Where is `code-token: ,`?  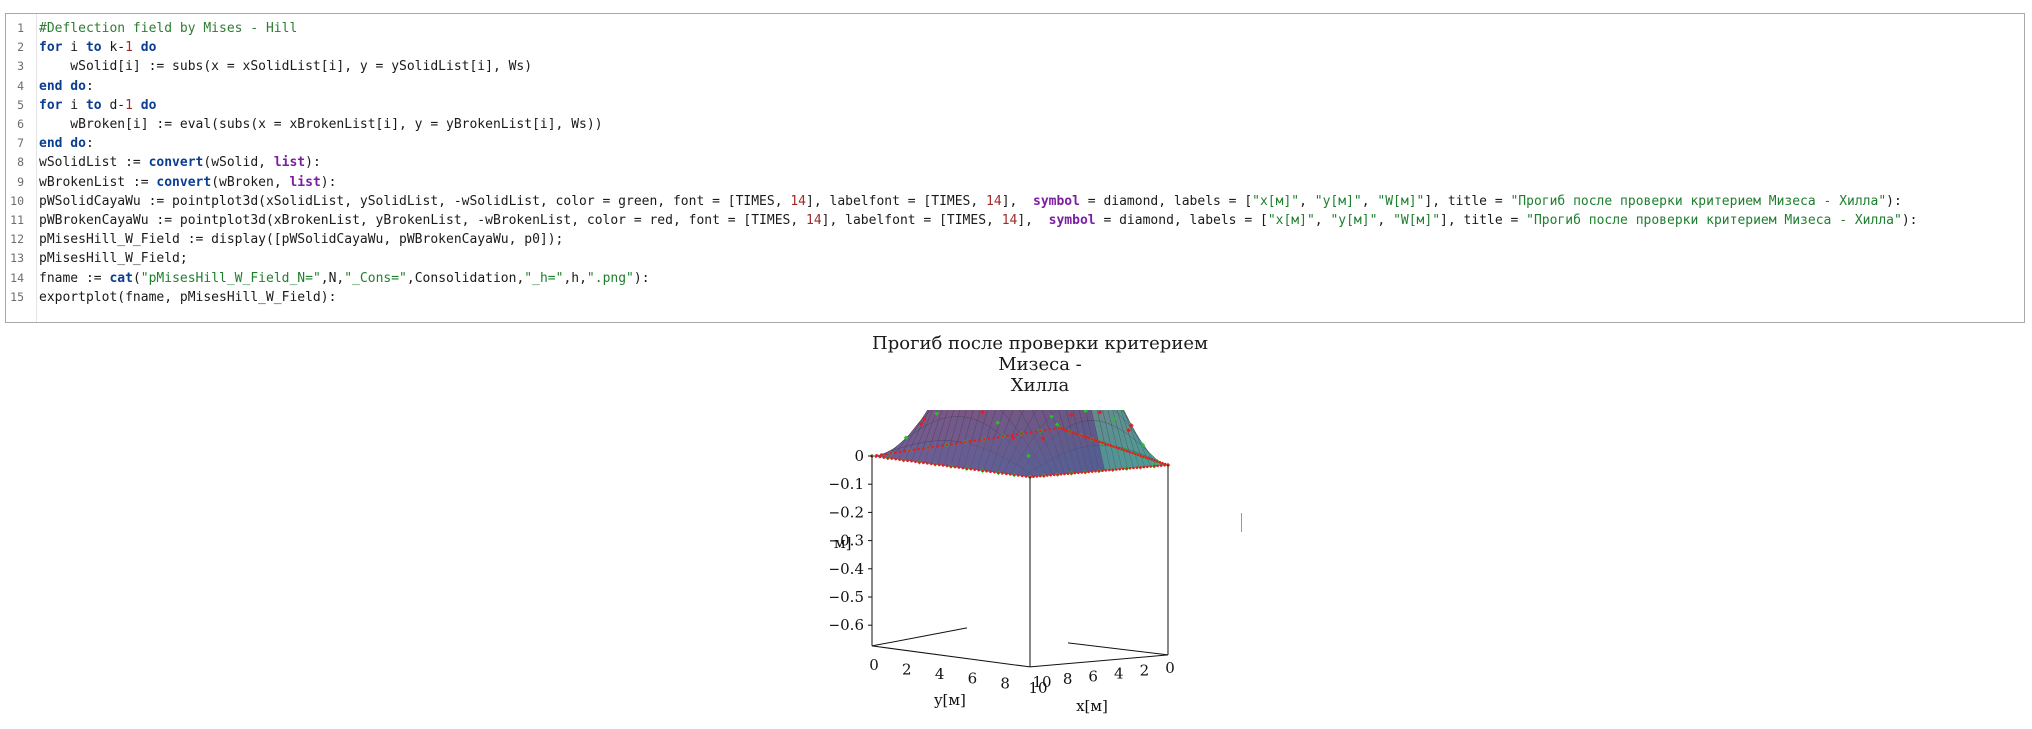
code-token: , is located at coordinates (1322, 220).